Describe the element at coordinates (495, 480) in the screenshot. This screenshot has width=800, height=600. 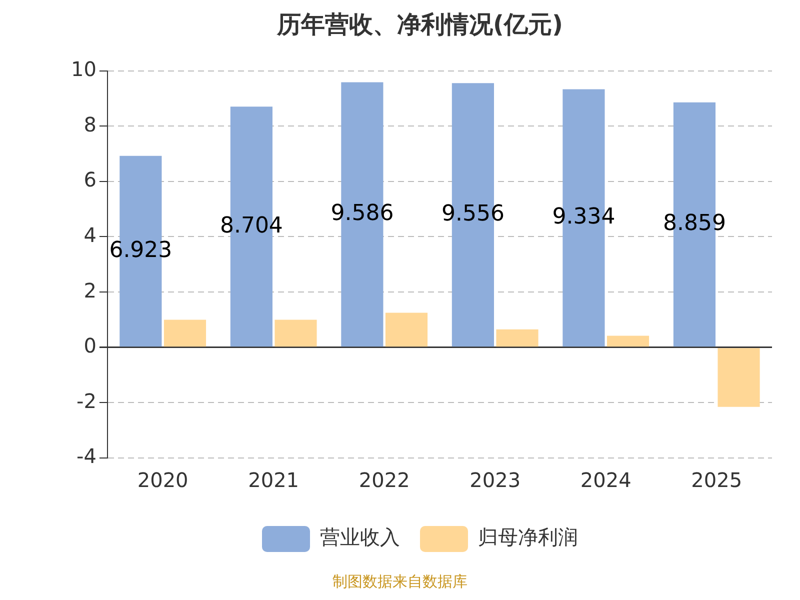
I see `x-tick-label: 2023` at that location.